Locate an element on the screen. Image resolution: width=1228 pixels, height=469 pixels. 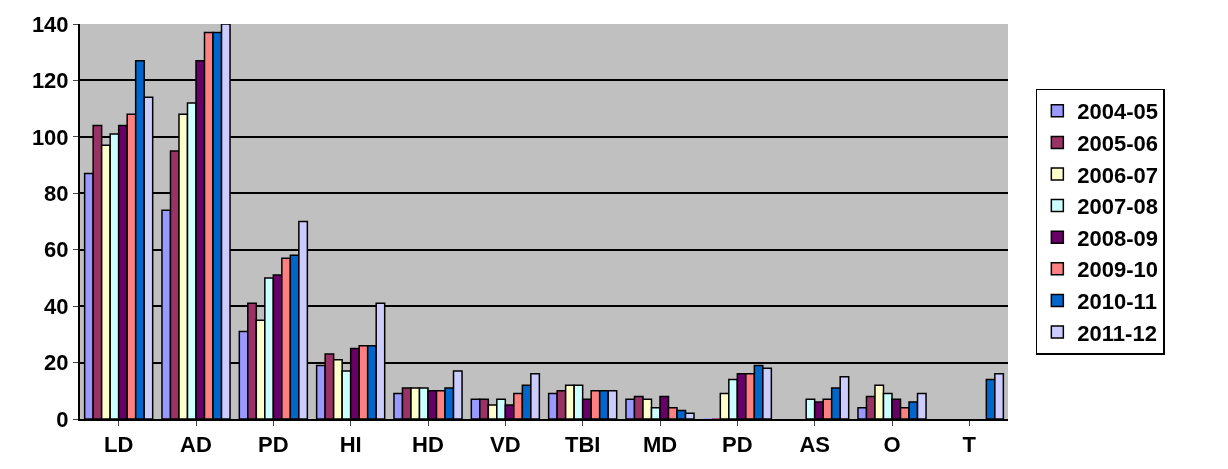
legend-label: 2008-09 is located at coordinates (1118, 238).